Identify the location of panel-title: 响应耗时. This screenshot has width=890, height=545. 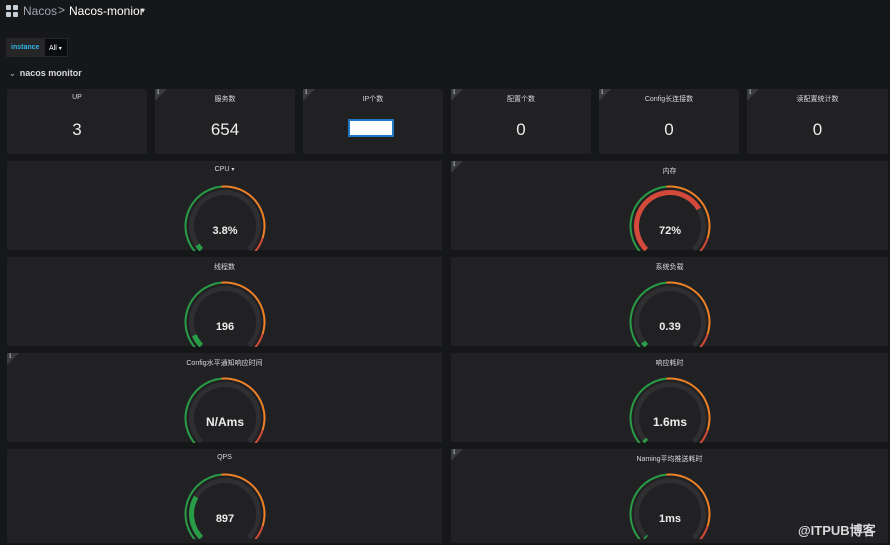
(669, 363).